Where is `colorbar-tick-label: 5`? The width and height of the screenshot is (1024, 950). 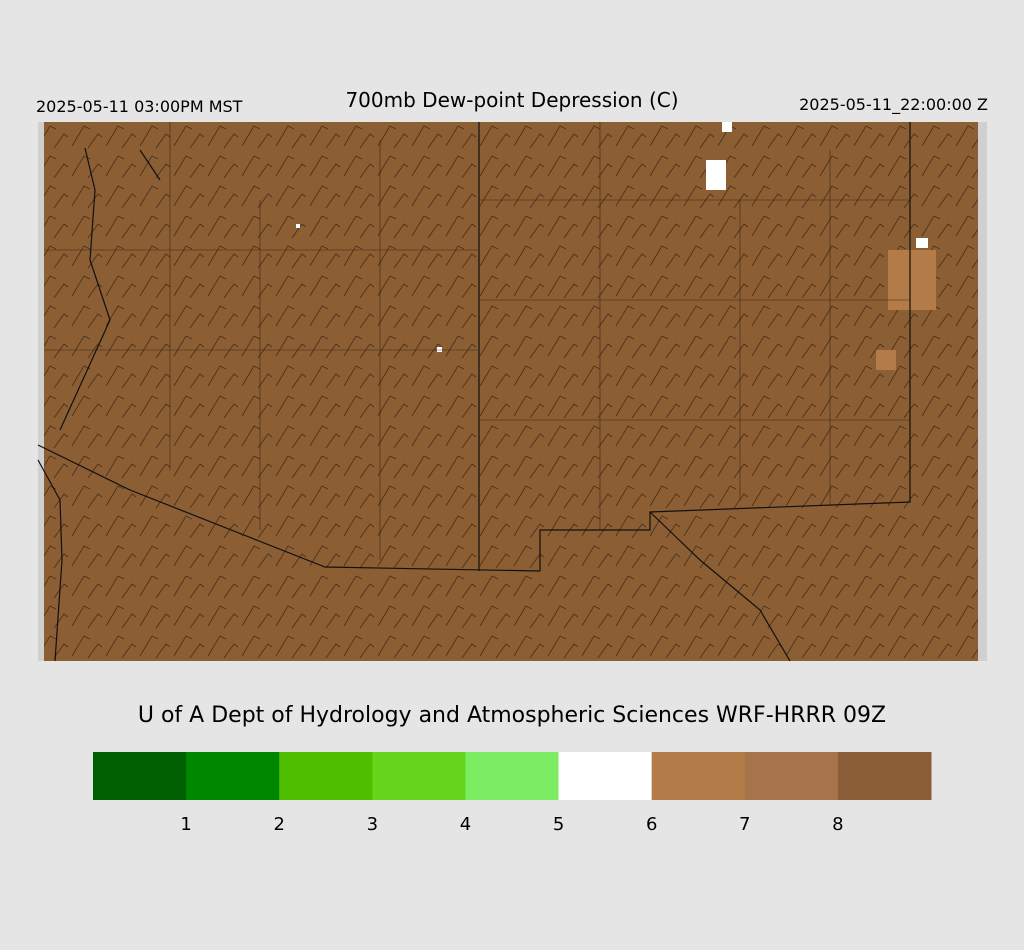 colorbar-tick-label: 5 is located at coordinates (558, 824).